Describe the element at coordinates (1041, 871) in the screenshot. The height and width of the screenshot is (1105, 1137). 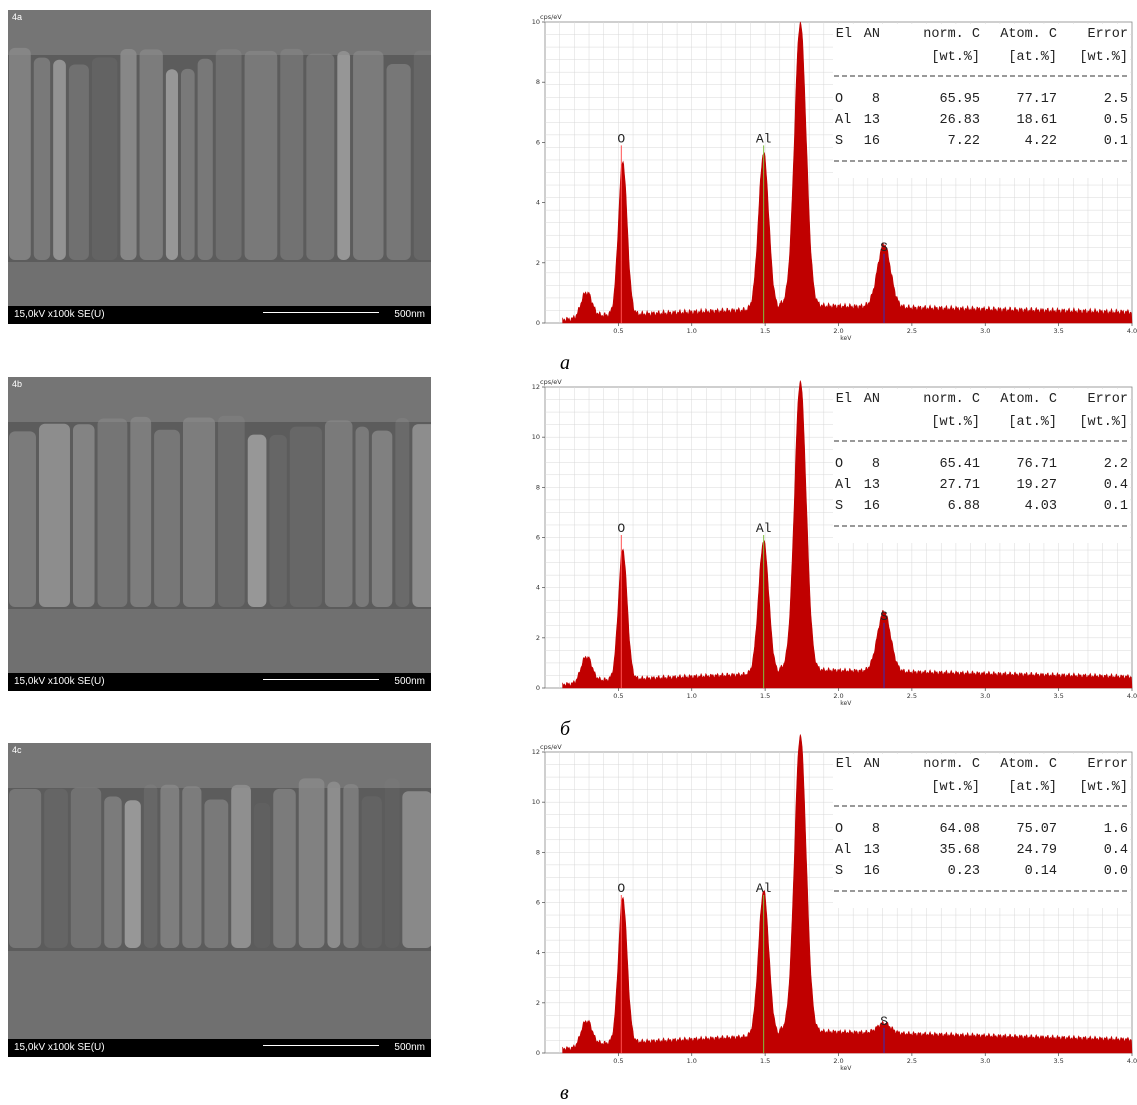
I see `table-cell: 0.14` at that location.